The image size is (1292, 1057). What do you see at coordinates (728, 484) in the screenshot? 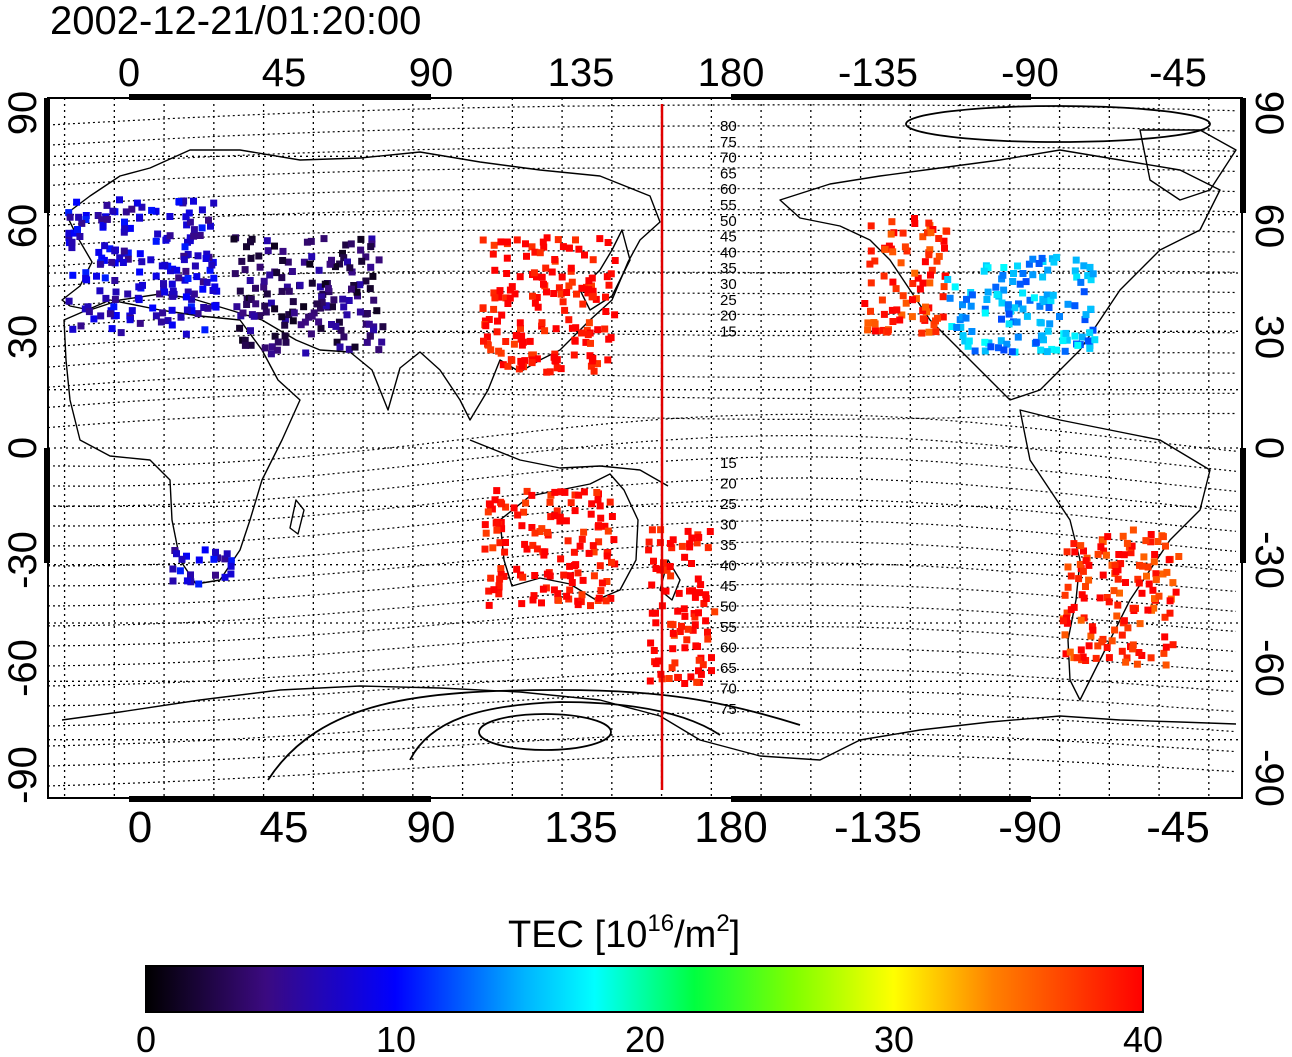
I see `contour-label: 20` at bounding box center [728, 484].